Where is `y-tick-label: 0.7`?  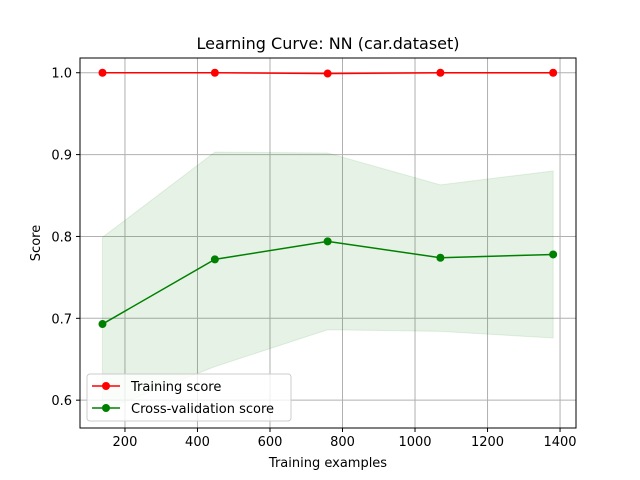 y-tick-label: 0.7 is located at coordinates (61, 319).